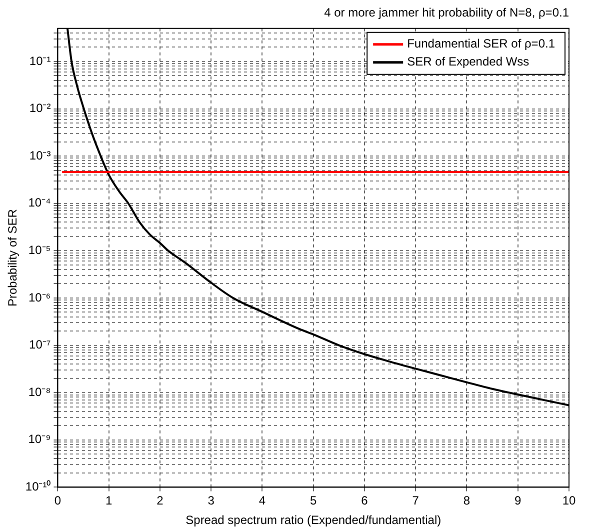 Image resolution: width=591 pixels, height=532 pixels. What do you see at coordinates (39, 391) in the screenshot?
I see `y-tick-label: 10⁻⁸` at bounding box center [39, 391].